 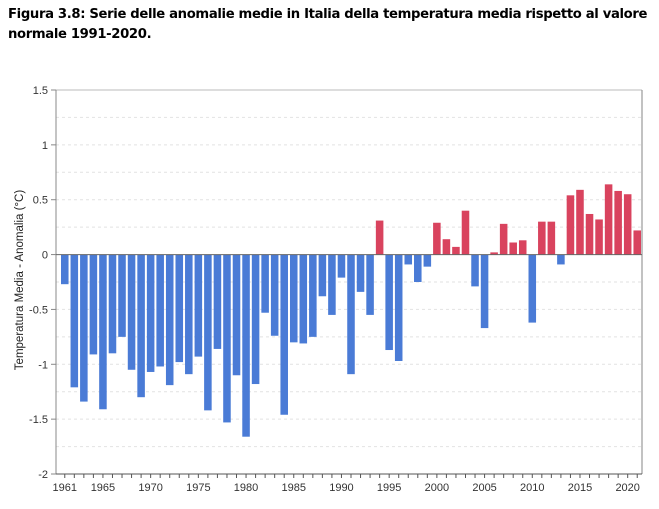 What do you see at coordinates (179, 308) in the screenshot?
I see `bar-1973` at bounding box center [179, 308].